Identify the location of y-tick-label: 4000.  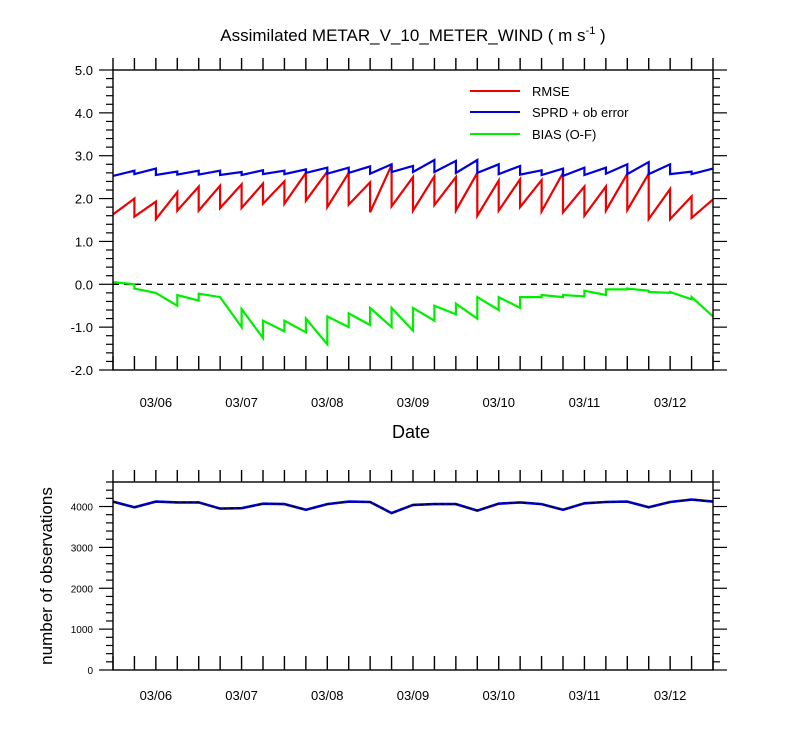
(82, 508).